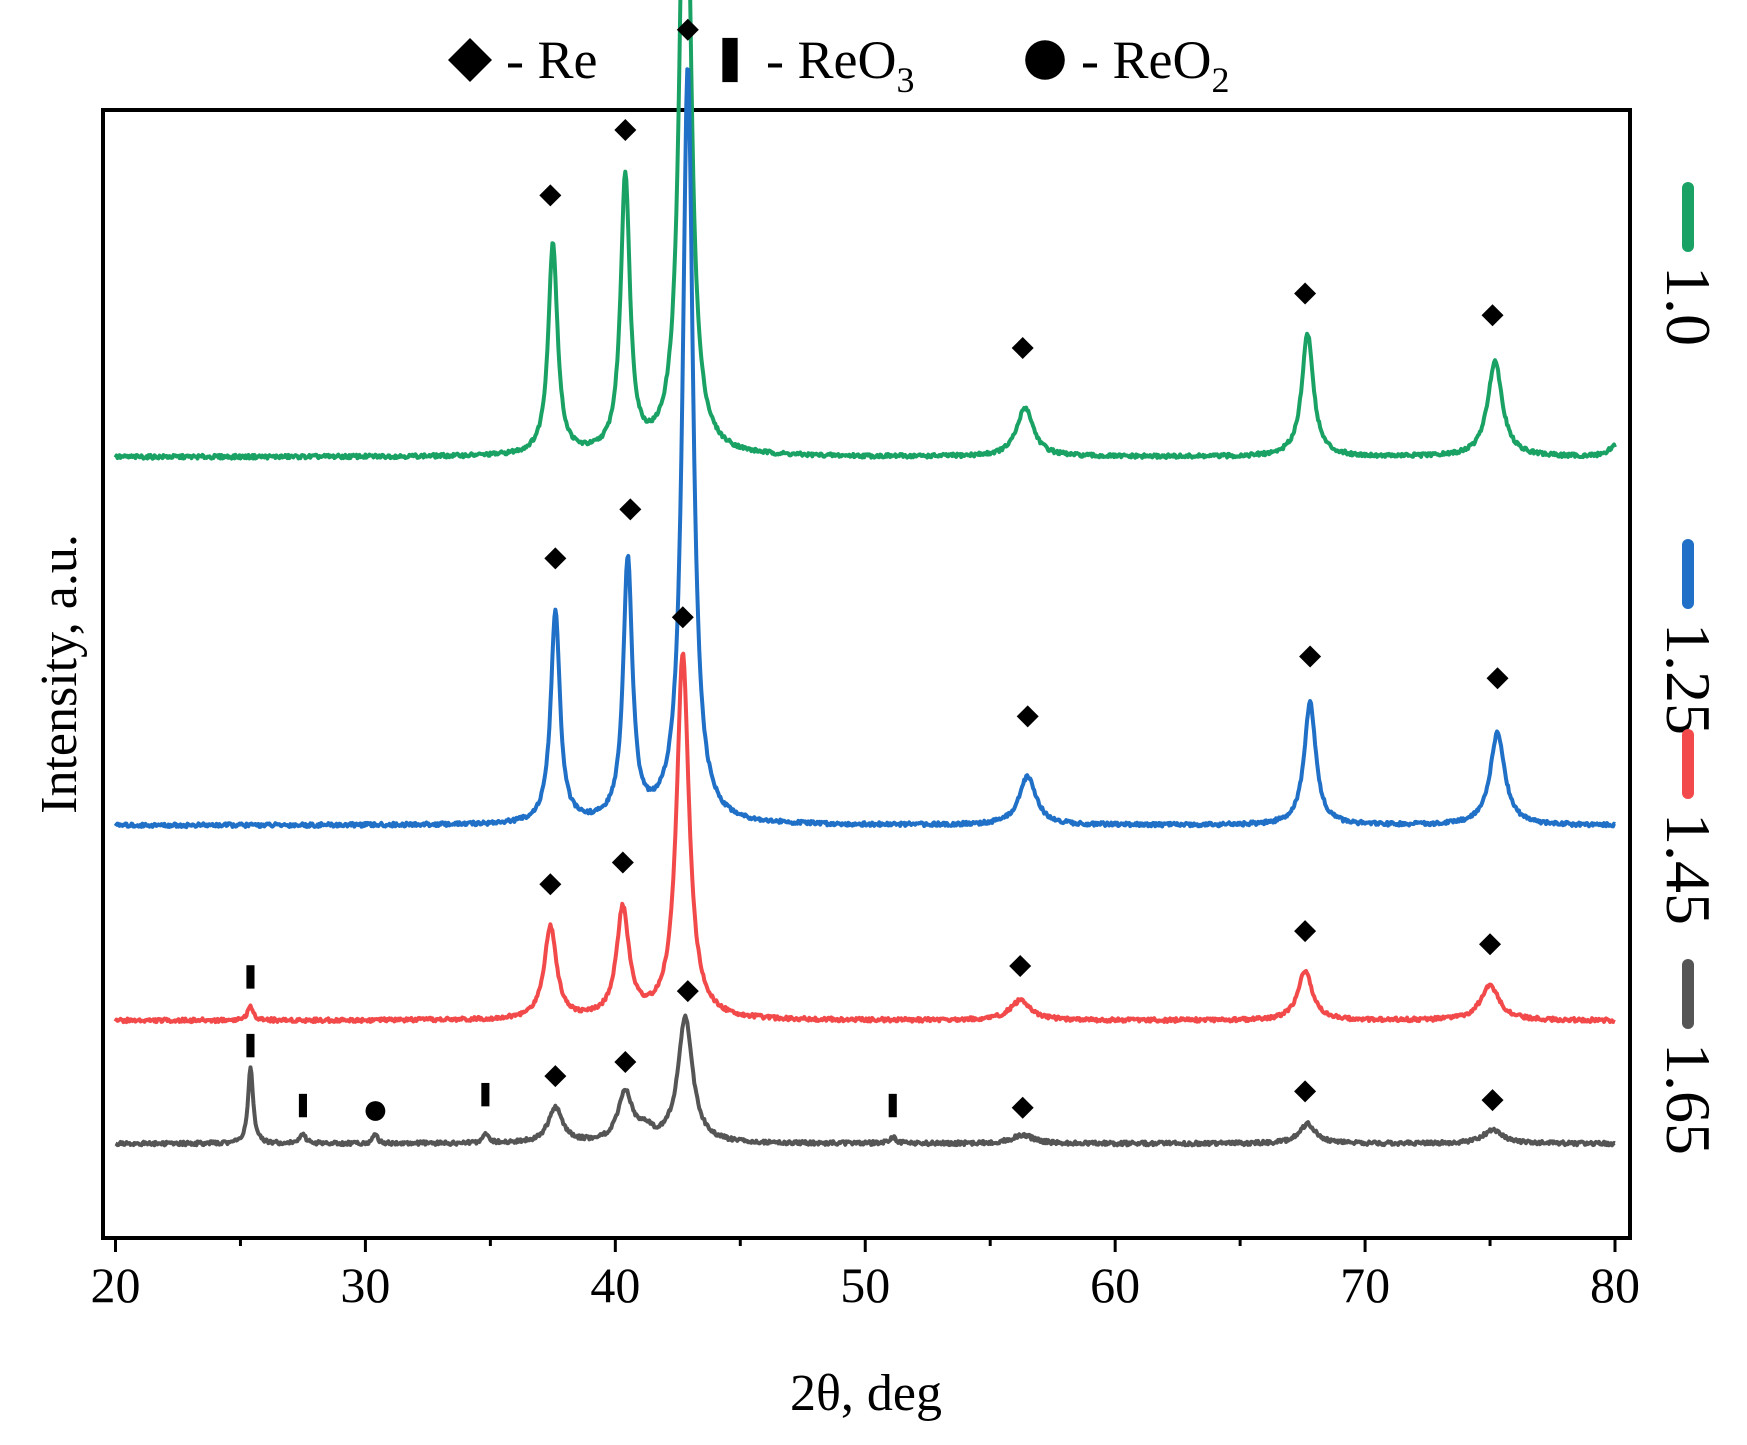 The height and width of the screenshot is (1445, 1747). I want to click on phase-legend-label: - ReO2, so click(1155, 65).